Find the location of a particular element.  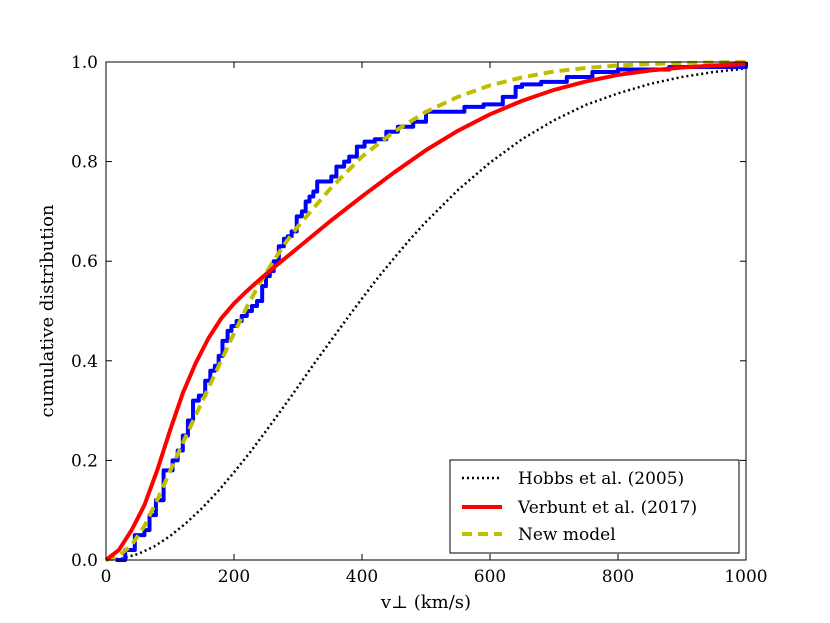

legend-label-new-model: New model is located at coordinates (567, 535).